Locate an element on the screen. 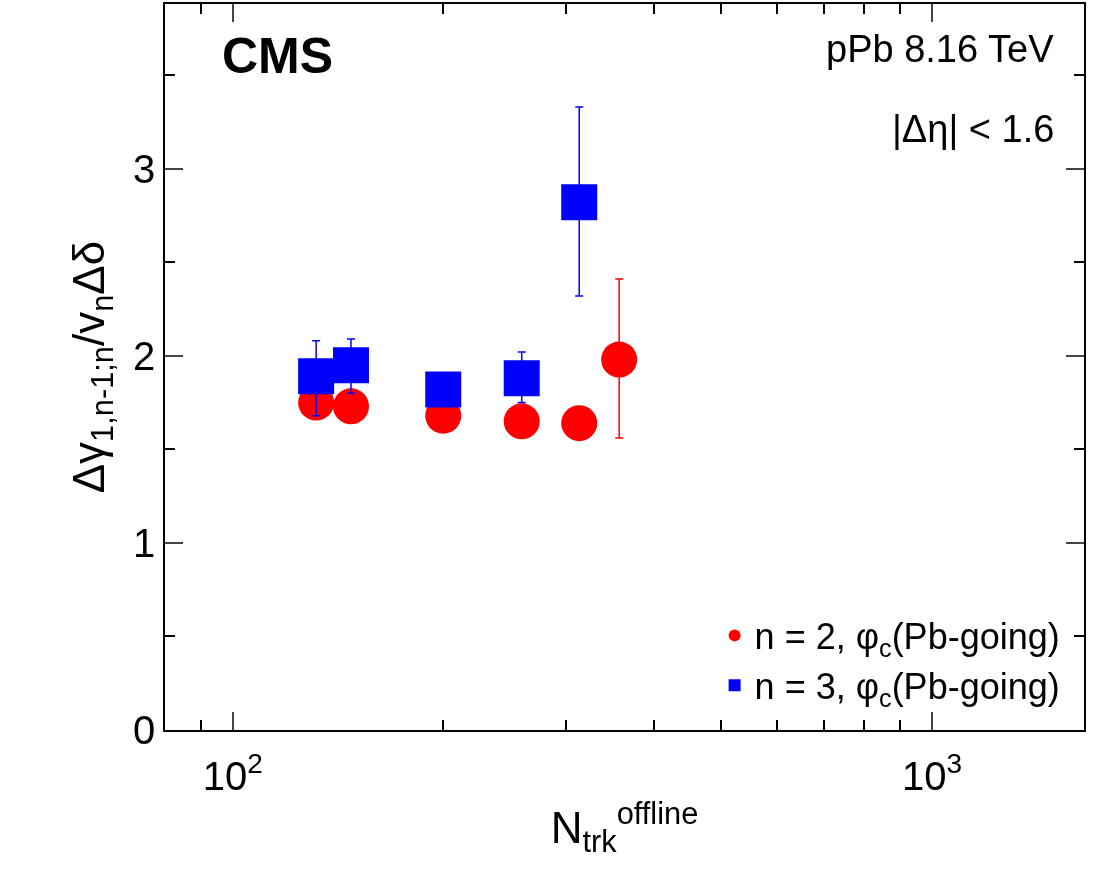 This screenshot has height=870, width=1096. legend-label: n = 2, φ$_{c}$(Pb-going) is located at coordinates (907, 639).